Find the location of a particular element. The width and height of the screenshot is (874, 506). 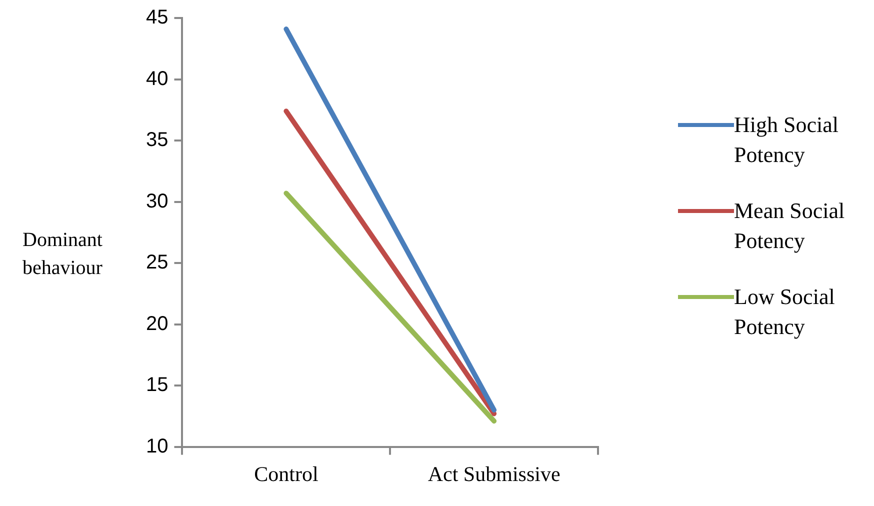

y-tick-label: 15 is located at coordinates (157, 385).